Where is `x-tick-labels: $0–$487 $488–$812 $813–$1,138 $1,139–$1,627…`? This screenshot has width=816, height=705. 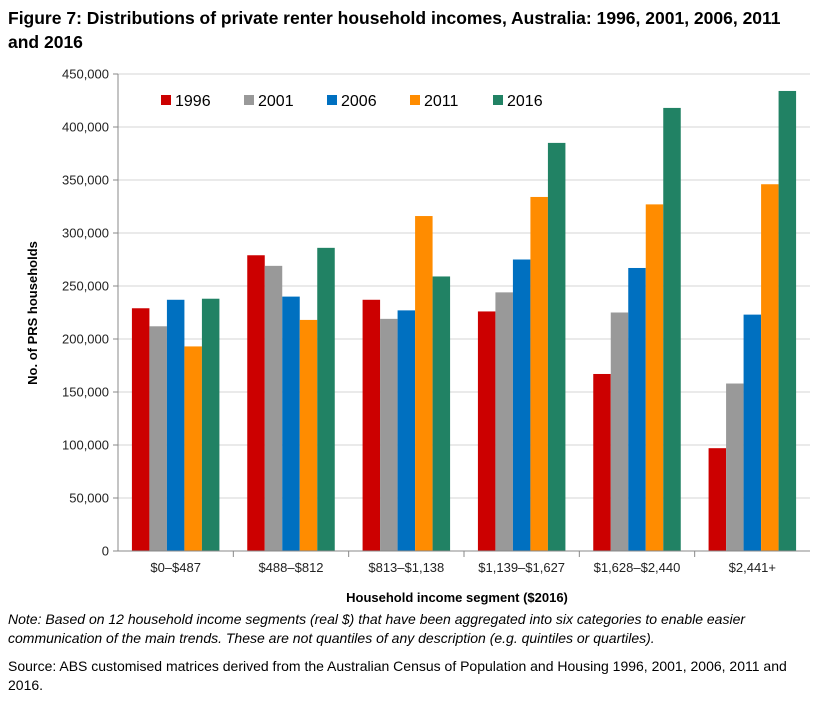
x-tick-labels: $0–$487 $488–$812 $813–$1,138 $1,139–$1,627… is located at coordinates (463, 567).